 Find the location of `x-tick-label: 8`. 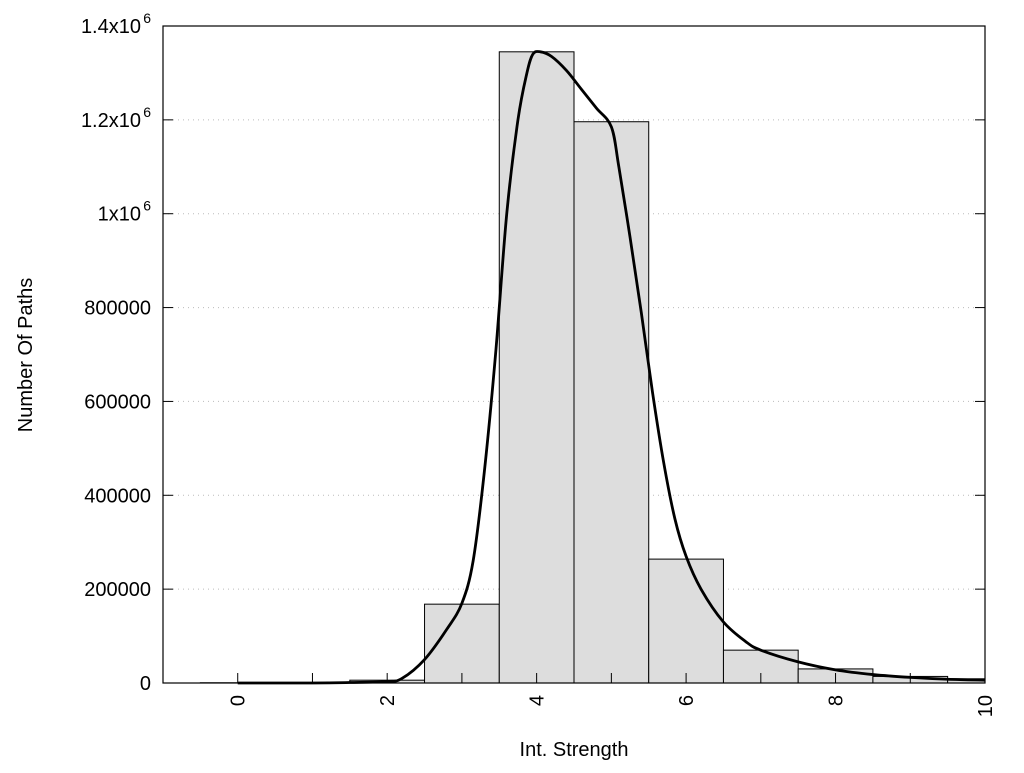

x-tick-label: 8 is located at coordinates (837, 700).